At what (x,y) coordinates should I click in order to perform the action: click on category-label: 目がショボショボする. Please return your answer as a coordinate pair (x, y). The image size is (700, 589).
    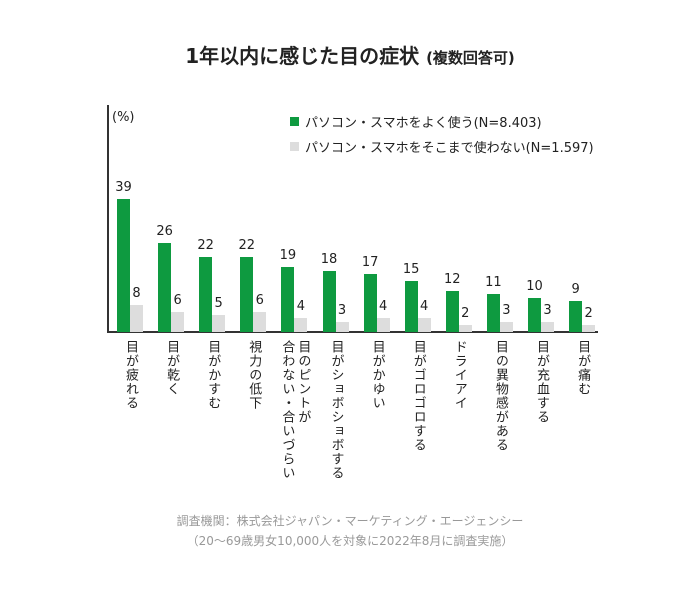
    Looking at the image, I should click on (336, 410).